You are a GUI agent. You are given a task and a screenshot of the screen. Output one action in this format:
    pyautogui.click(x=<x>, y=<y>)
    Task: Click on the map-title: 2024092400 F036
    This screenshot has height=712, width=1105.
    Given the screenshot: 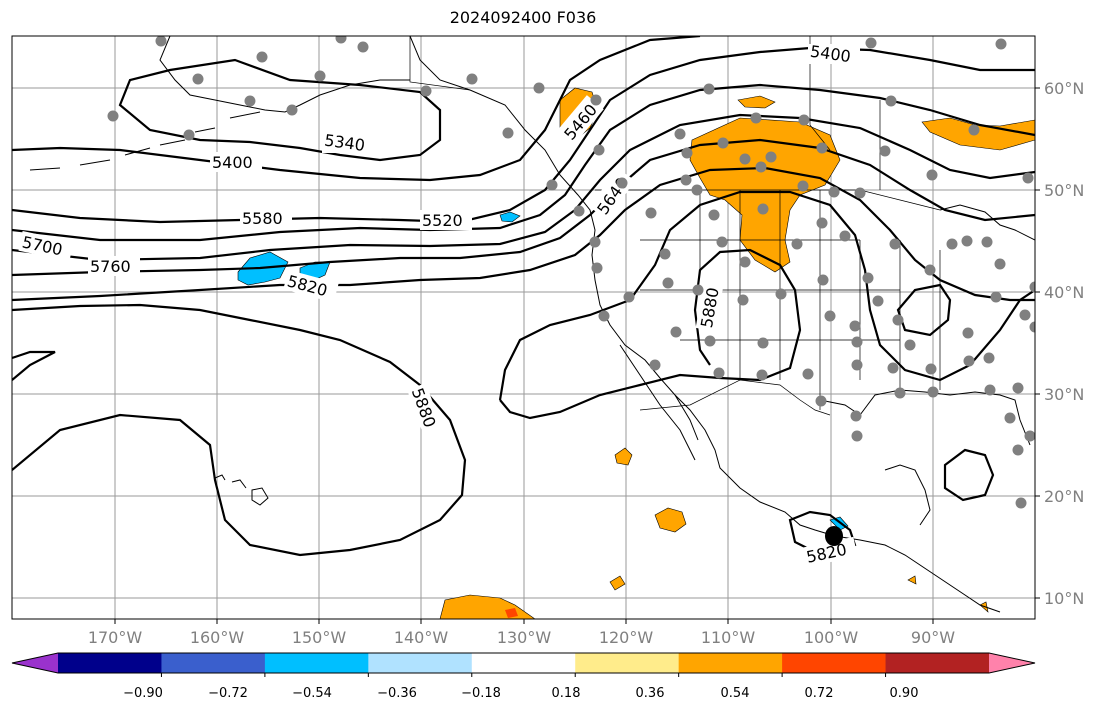 What is the action you would take?
    pyautogui.click(x=523, y=17)
    